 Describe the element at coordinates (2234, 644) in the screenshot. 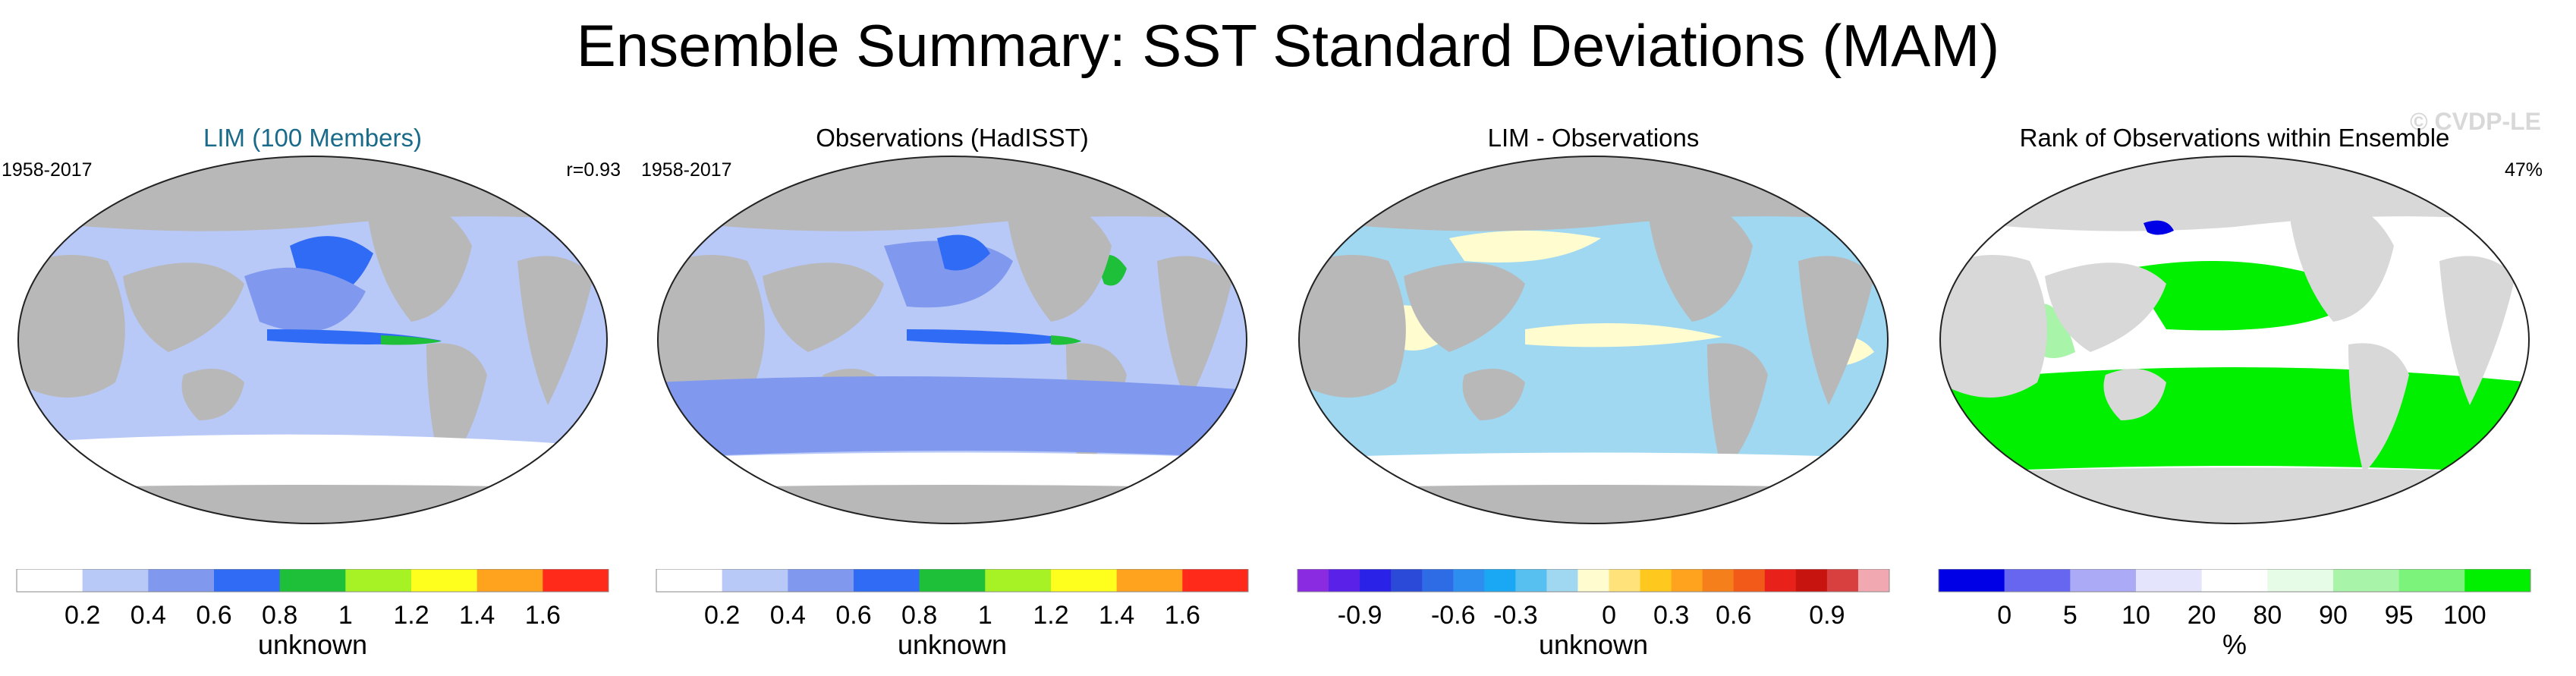

I see `colorbar-unit-label: %` at that location.